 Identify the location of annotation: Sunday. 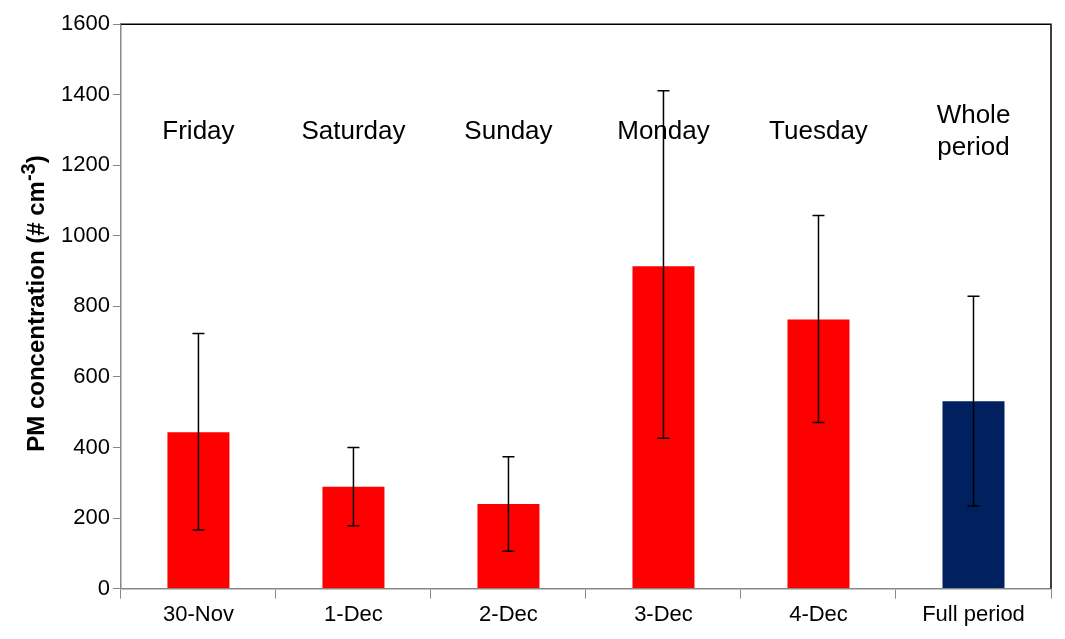
(508, 129).